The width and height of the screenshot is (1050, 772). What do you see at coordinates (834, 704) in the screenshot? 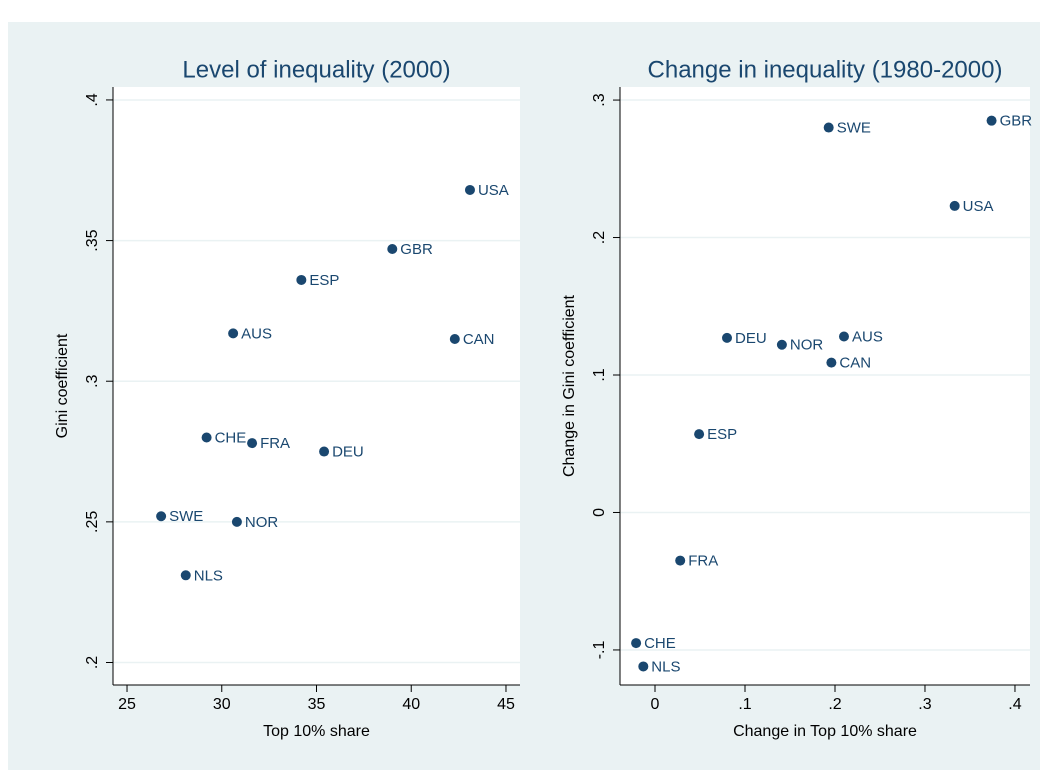
I see `x-tick-label: .2` at bounding box center [834, 704].